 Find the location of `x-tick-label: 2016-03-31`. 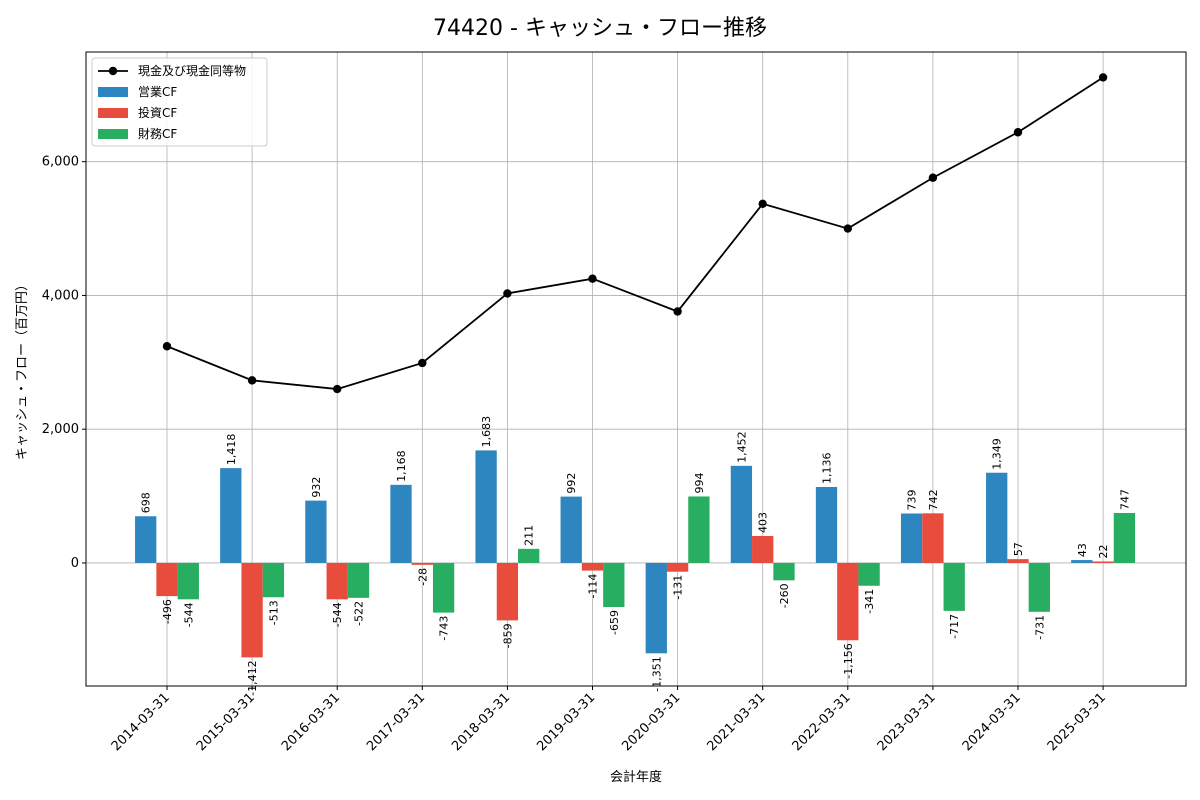

x-tick-label: 2016-03-31 is located at coordinates (311, 722).